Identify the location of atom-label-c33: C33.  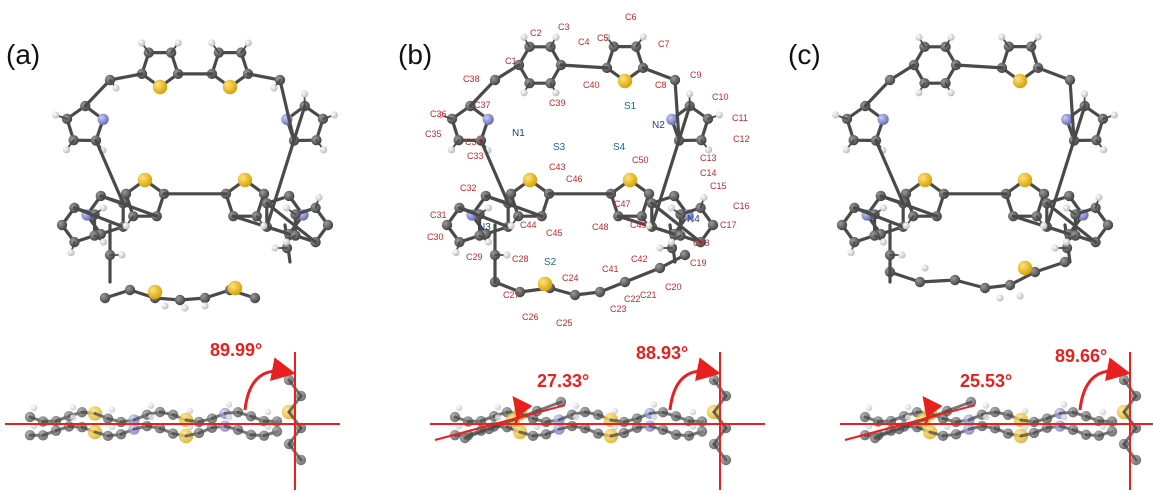
(475, 156).